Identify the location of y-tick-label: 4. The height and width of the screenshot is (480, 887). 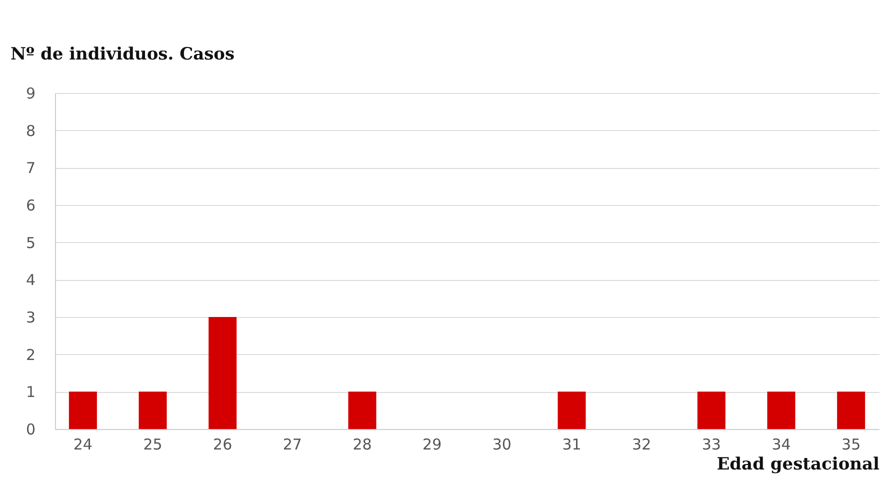
(31, 280).